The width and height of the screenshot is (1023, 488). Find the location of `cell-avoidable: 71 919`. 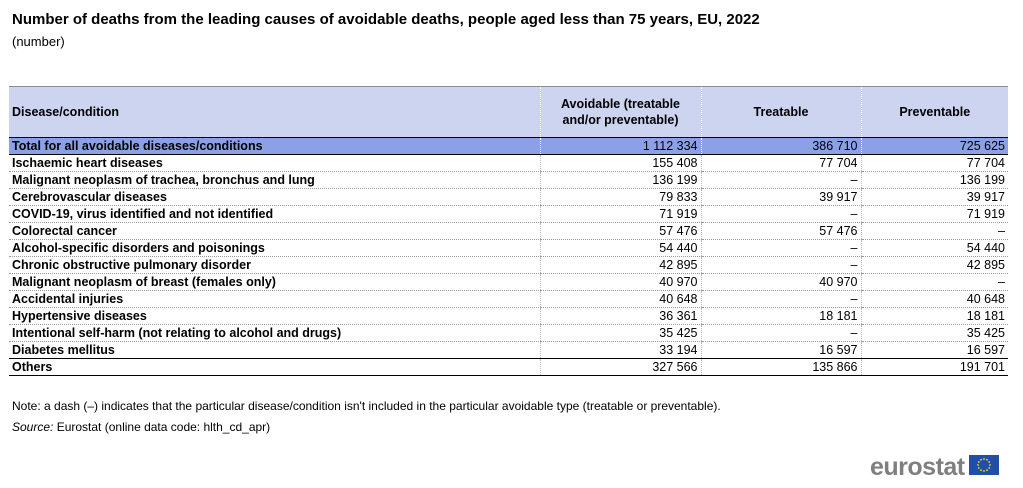

cell-avoidable: 71 919 is located at coordinates (620, 214).